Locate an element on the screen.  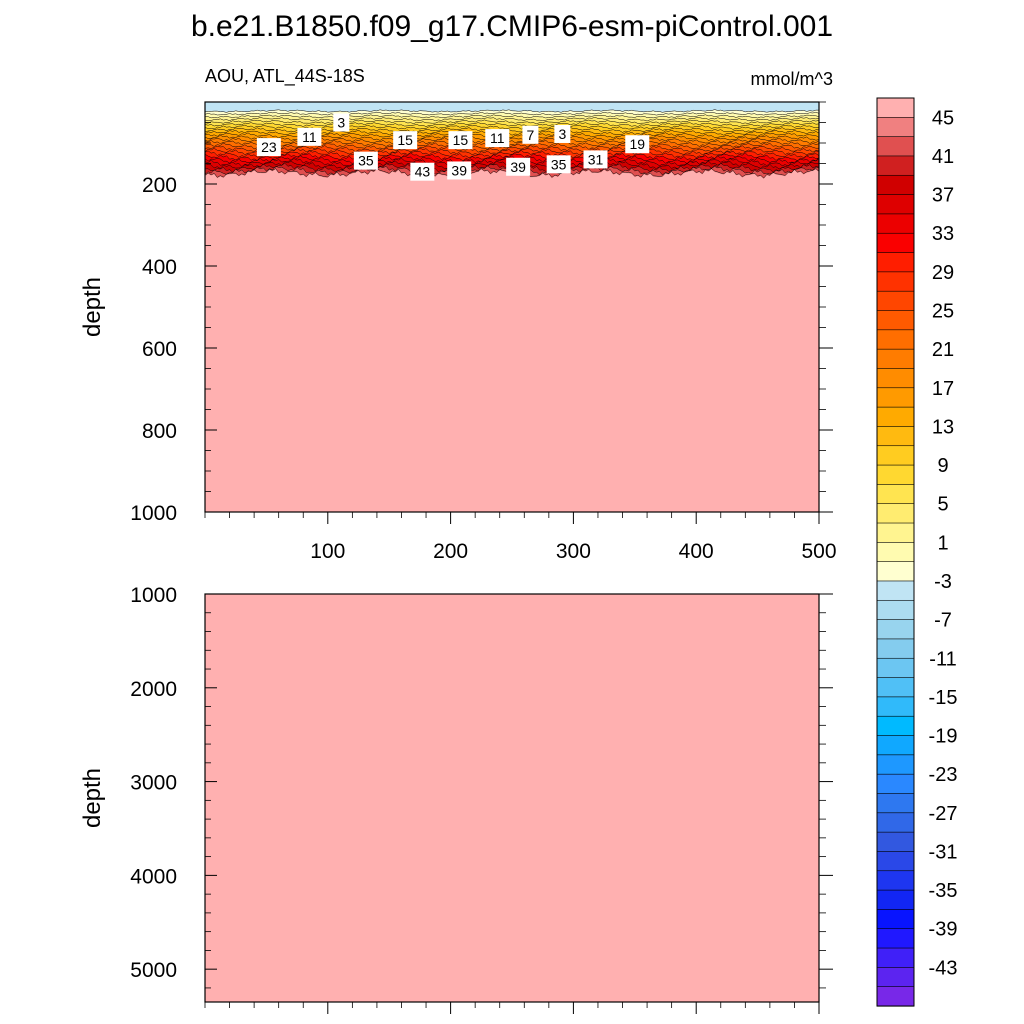
colorbar-label: 29 is located at coordinates (943, 273).